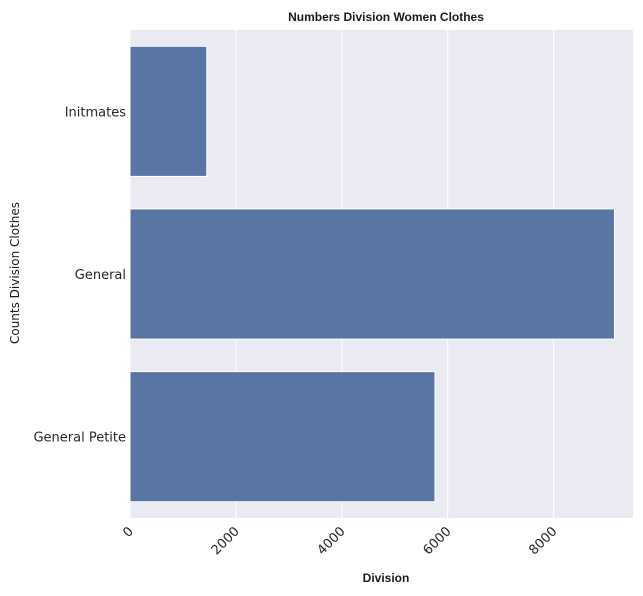  What do you see at coordinates (386, 578) in the screenshot?
I see `x-axis-label: Division` at bounding box center [386, 578].